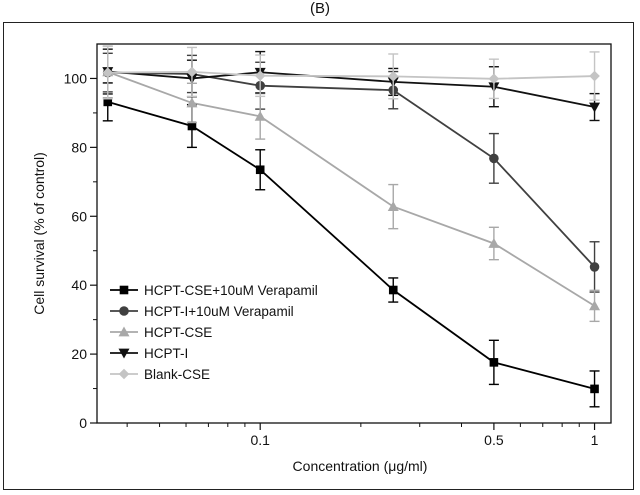  What do you see at coordinates (360, 466) in the screenshot?
I see `x-axis-title: Concentration (μg/ml)` at bounding box center [360, 466].